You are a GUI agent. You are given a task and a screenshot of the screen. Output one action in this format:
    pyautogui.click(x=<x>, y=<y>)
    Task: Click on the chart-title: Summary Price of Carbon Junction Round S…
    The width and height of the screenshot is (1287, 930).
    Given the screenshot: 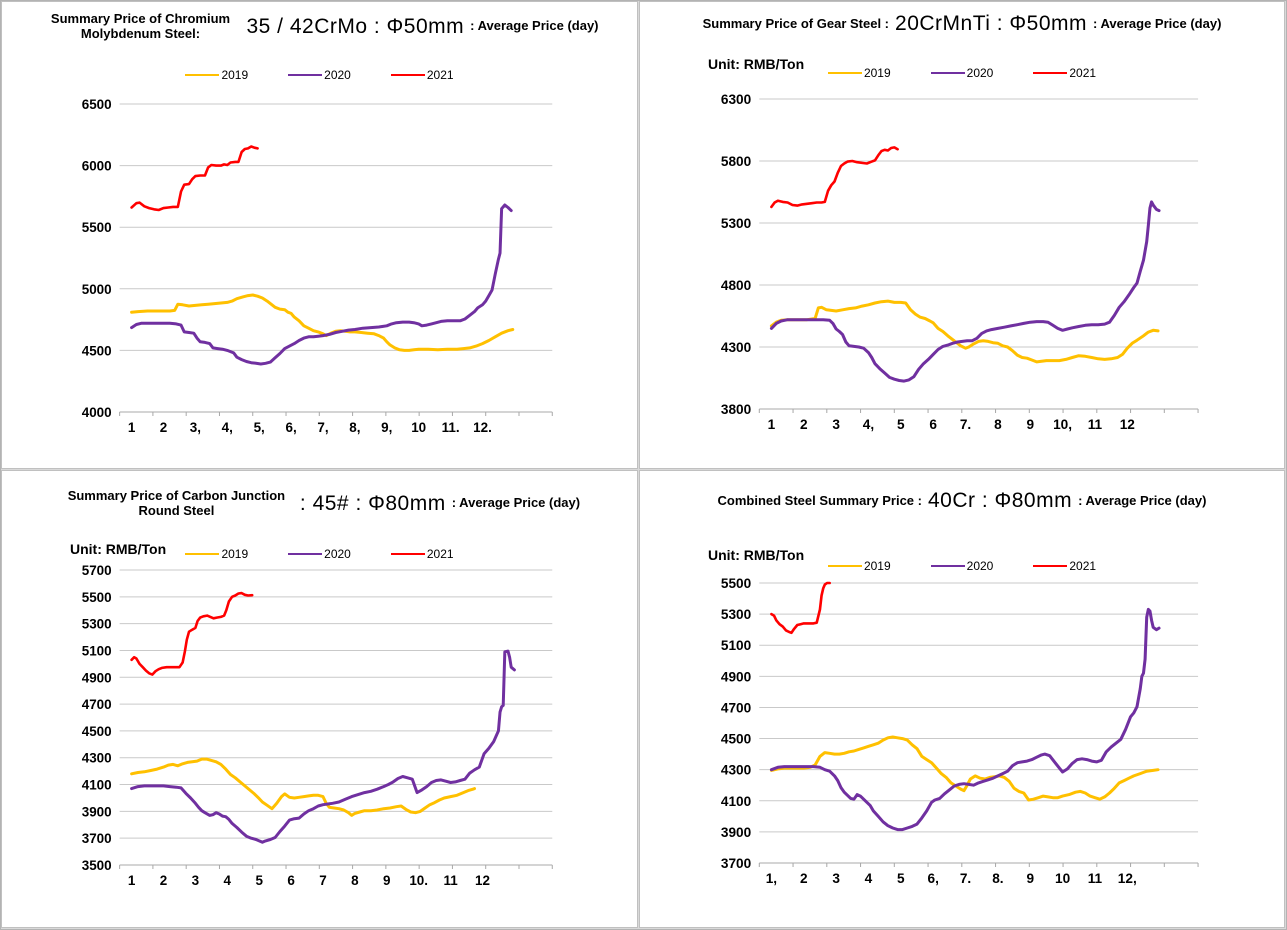 What is the action you would take?
    pyautogui.click(x=319, y=503)
    